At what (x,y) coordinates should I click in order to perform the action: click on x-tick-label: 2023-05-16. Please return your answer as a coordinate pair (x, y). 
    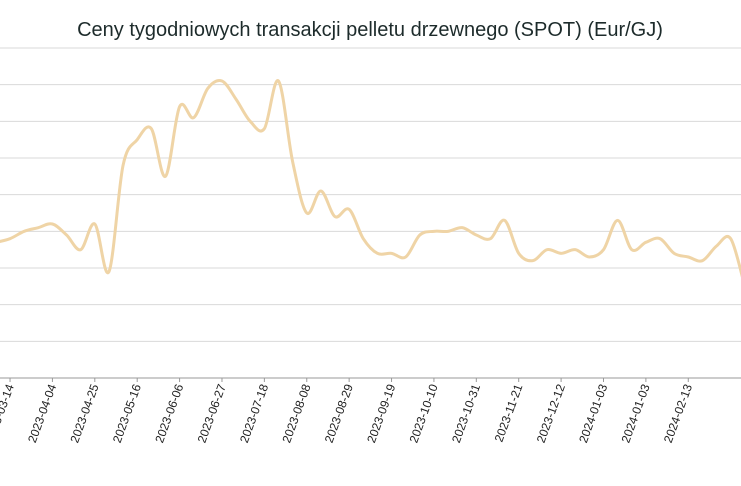
    Looking at the image, I should click on (127, 413).